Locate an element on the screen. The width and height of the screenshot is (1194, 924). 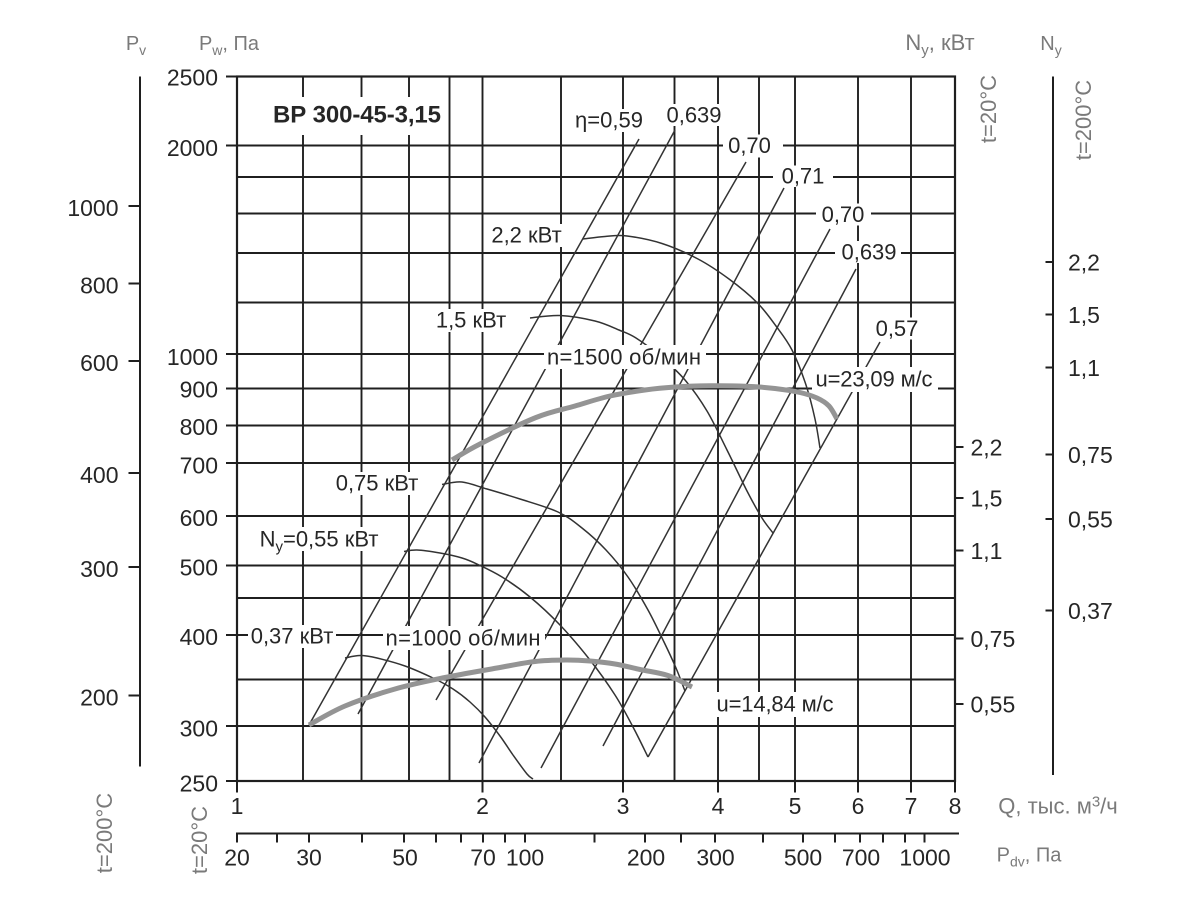
svg-text: 2500 is located at coordinates (192, 78).